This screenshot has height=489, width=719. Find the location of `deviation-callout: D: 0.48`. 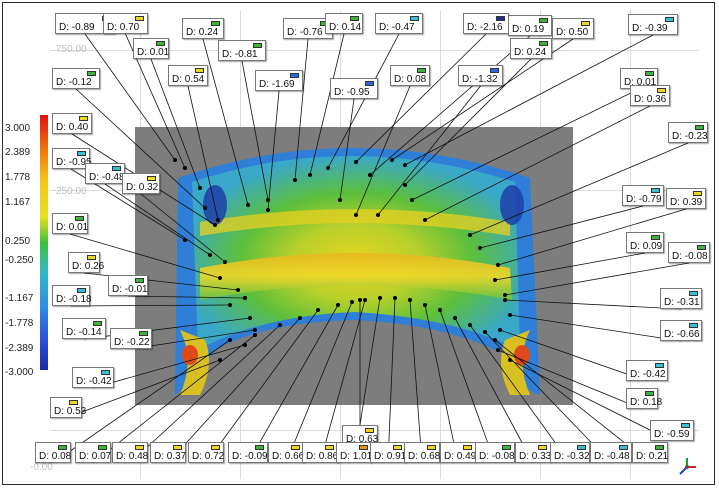

deviation-callout: D: 0.48 is located at coordinates (130, 452).